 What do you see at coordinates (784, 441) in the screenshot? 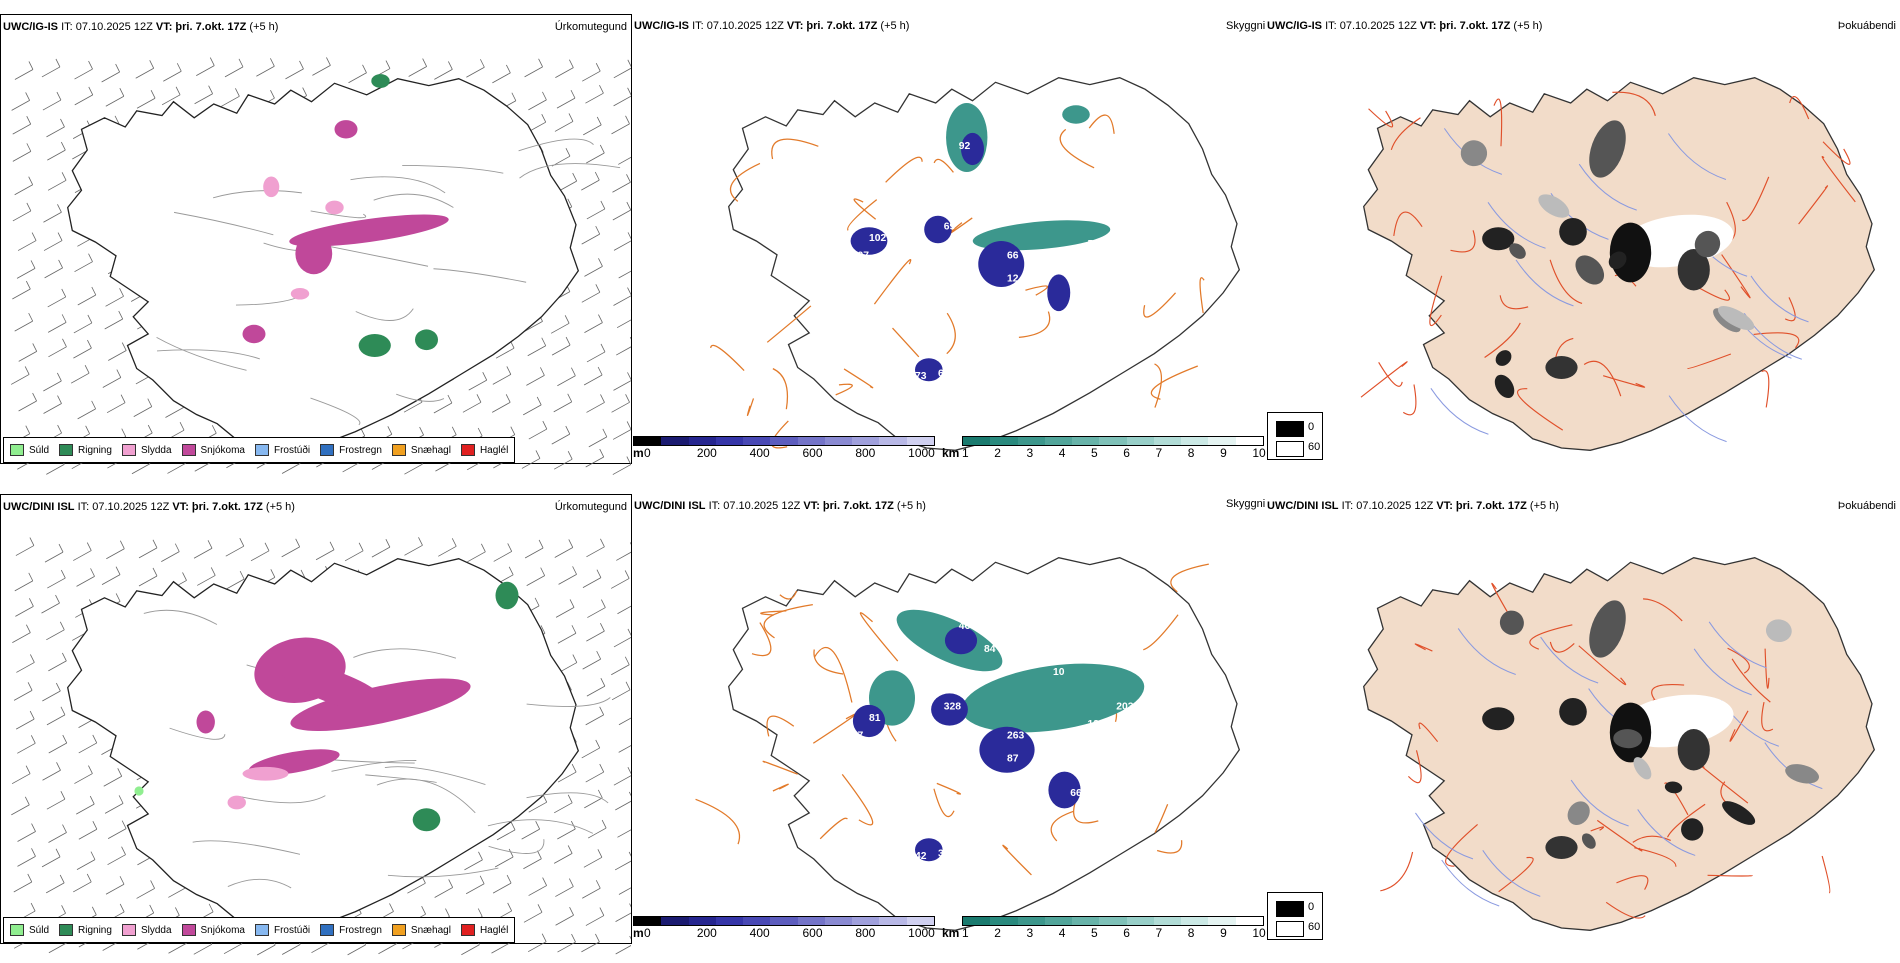
I see `cloudbase-colorbar` at bounding box center [784, 441].